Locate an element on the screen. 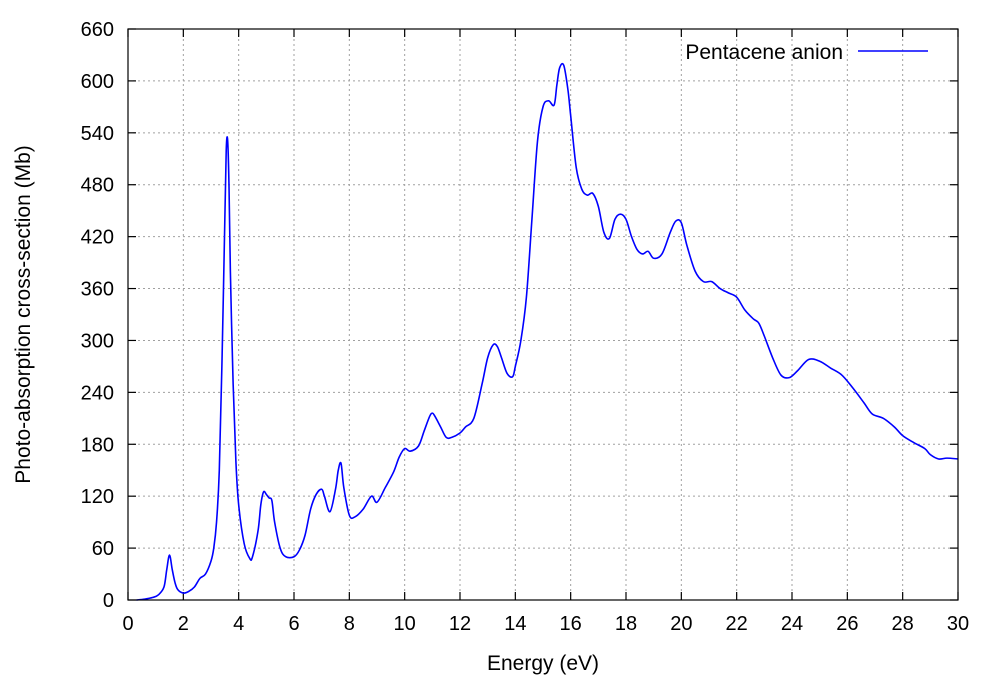 The width and height of the screenshot is (1000, 700). y-tick-label: 600 is located at coordinates (97, 82).